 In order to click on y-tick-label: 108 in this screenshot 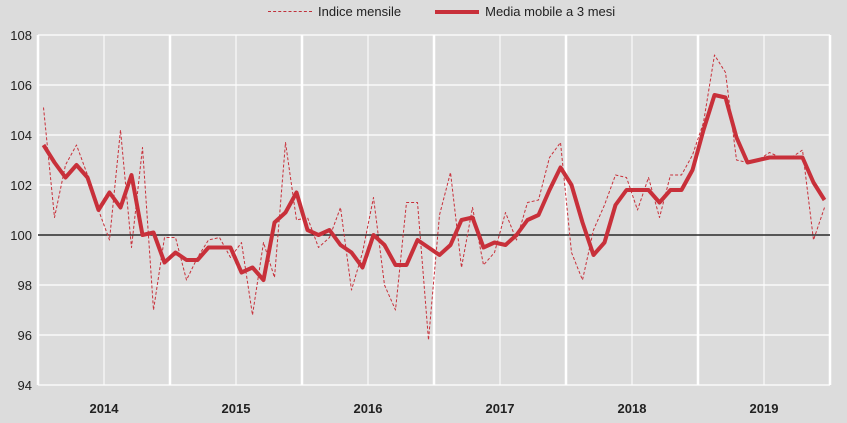, I will do `click(21, 35)`.